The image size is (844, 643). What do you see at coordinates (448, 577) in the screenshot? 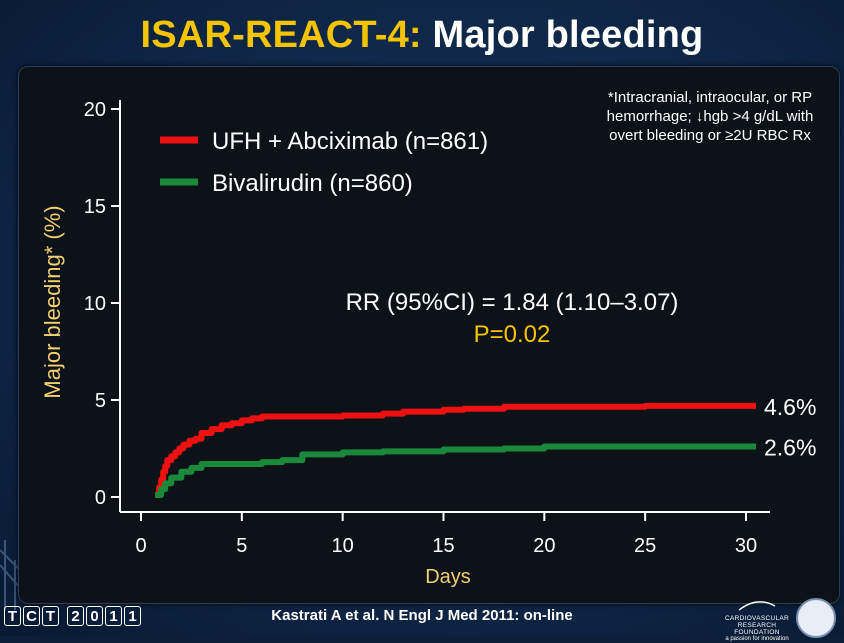
I see `x-axis-title: Days` at bounding box center [448, 577].